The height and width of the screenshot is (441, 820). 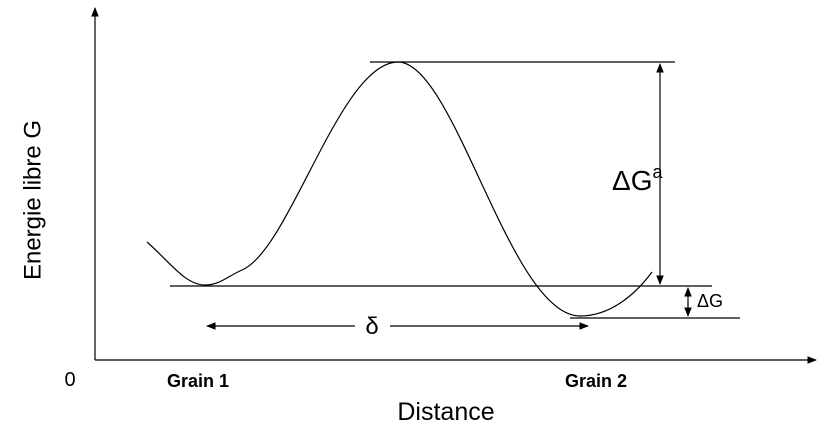 I want to click on delta-g-label: ΔG, so click(x=710, y=301).